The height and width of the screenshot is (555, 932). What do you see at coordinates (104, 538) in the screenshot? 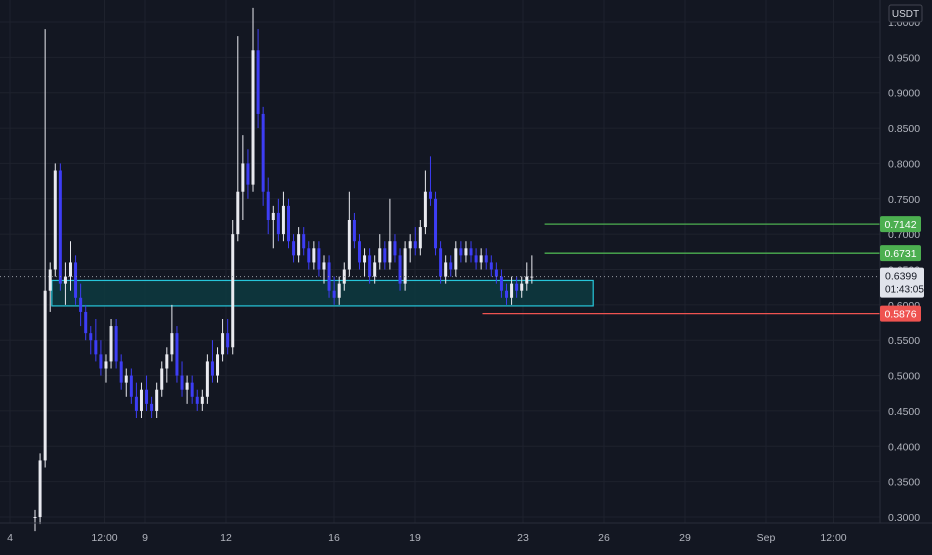
I see `time-tick-label: 12:00` at bounding box center [104, 538].